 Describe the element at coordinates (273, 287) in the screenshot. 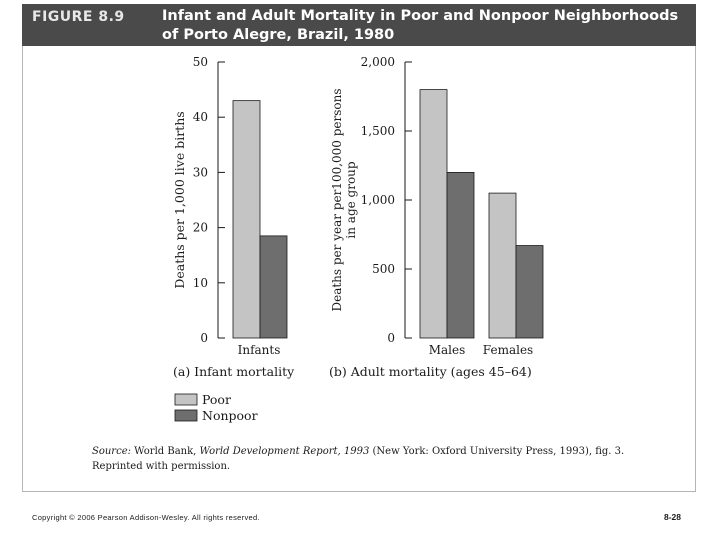

I see `bar-nonpoor-infants` at that location.